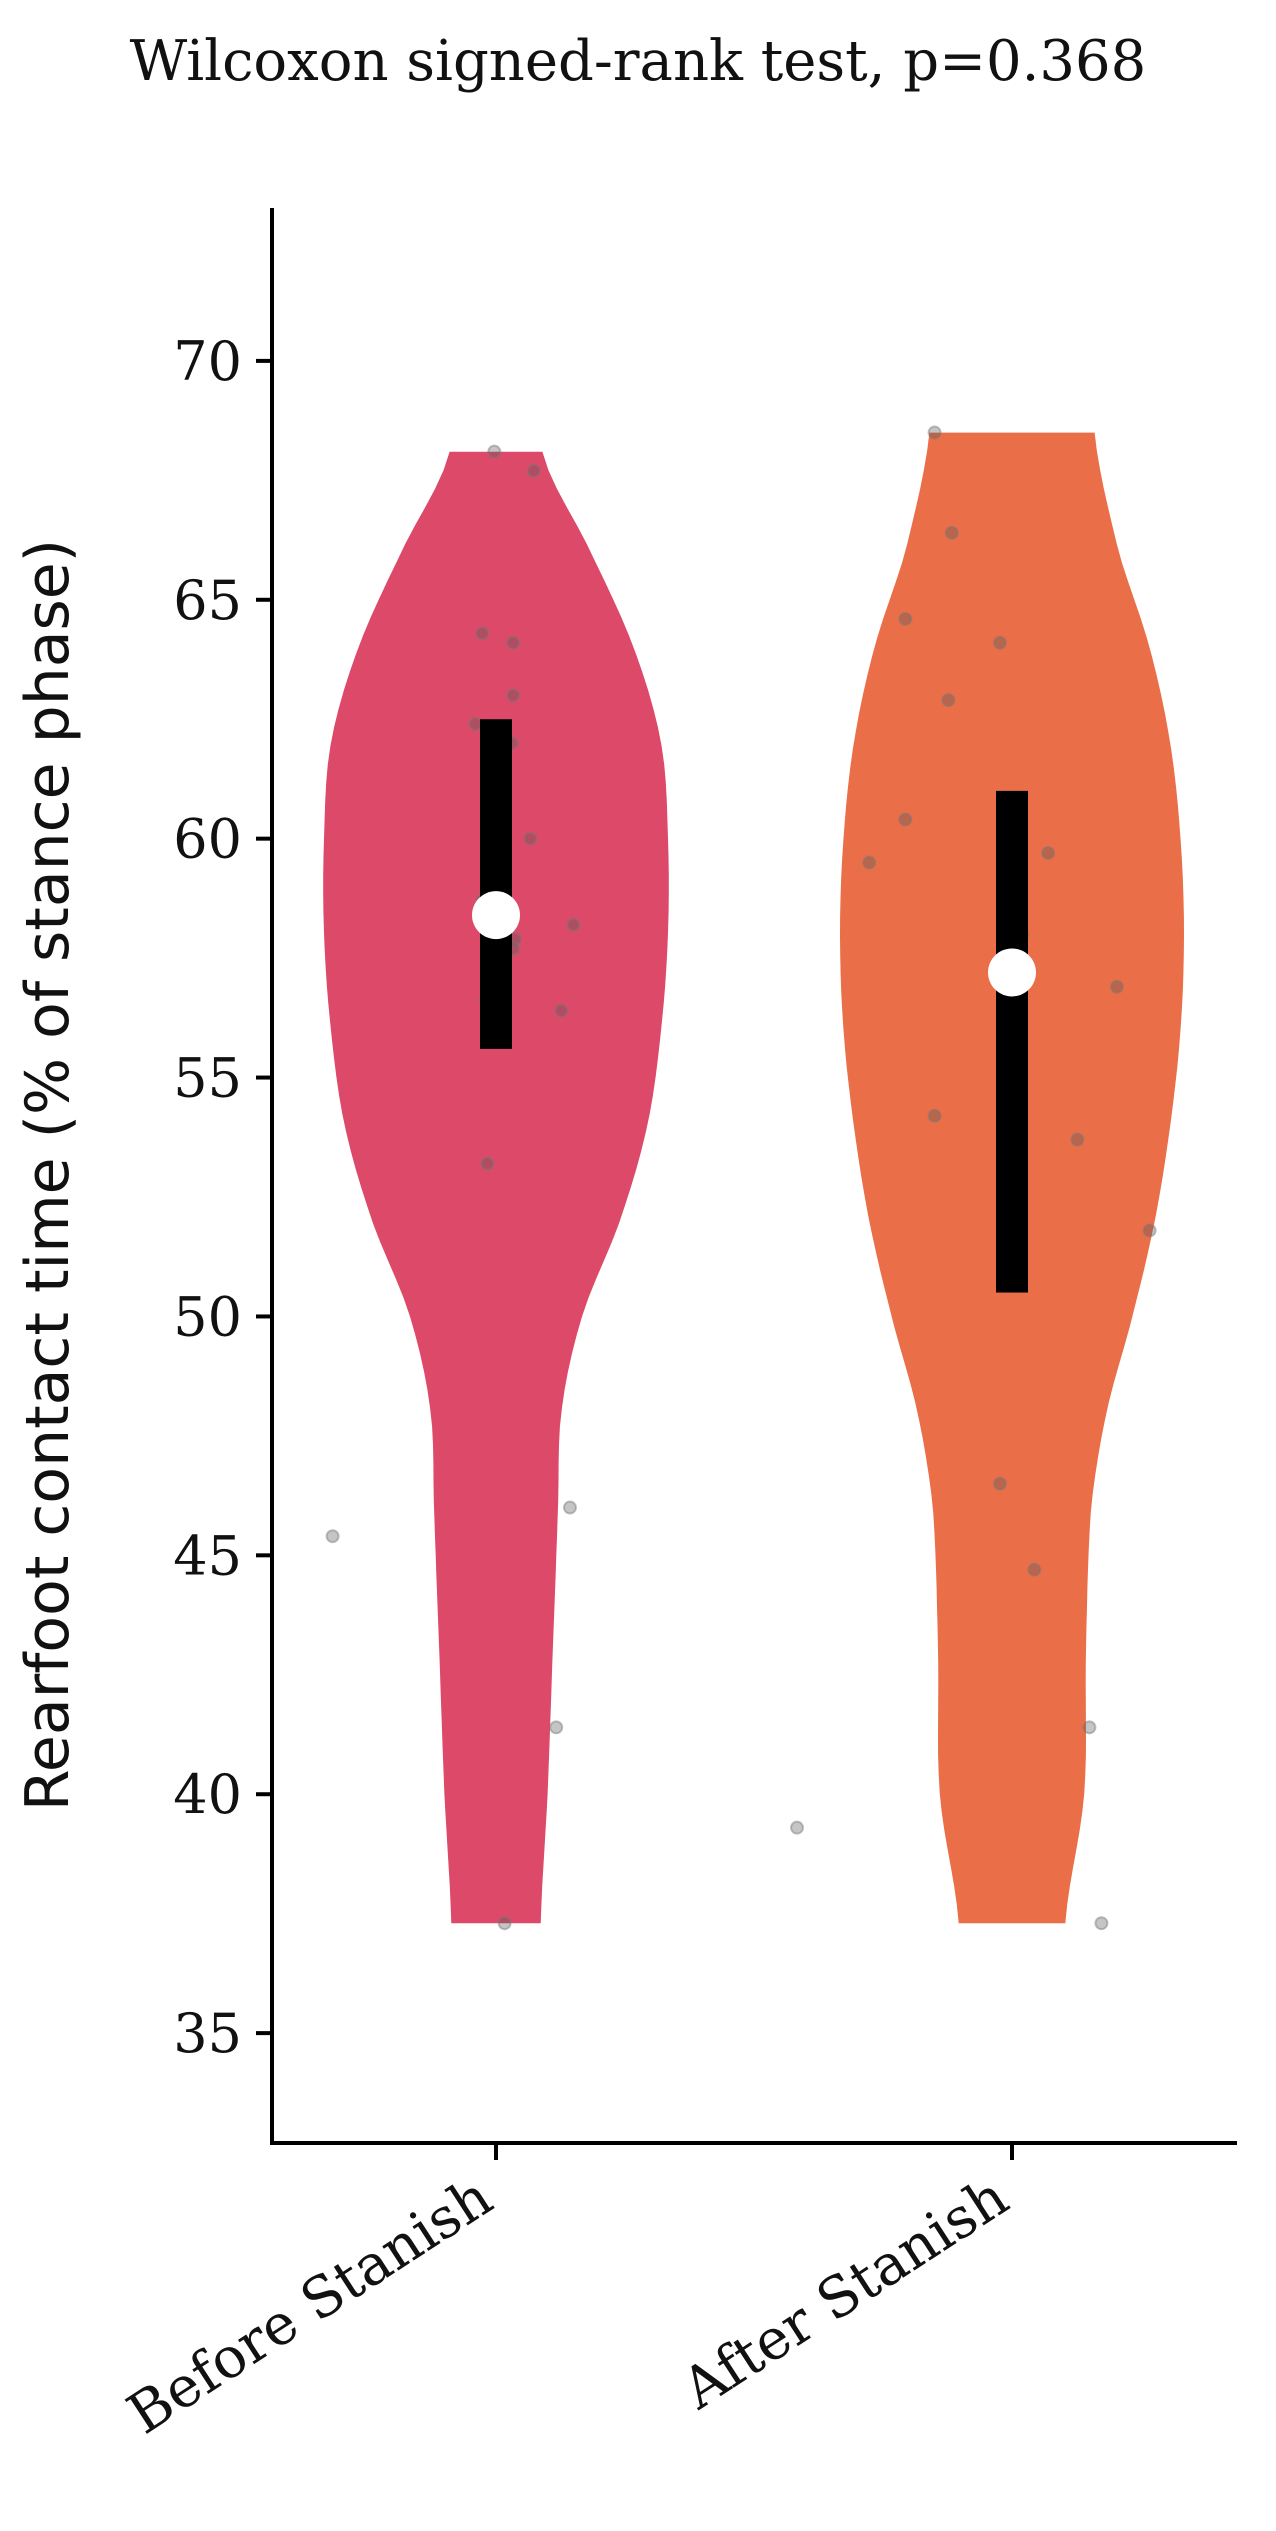 This screenshot has height=2531, width=1276. Describe the element at coordinates (207, 1078) in the screenshot. I see `y-tick-label: 55` at that location.